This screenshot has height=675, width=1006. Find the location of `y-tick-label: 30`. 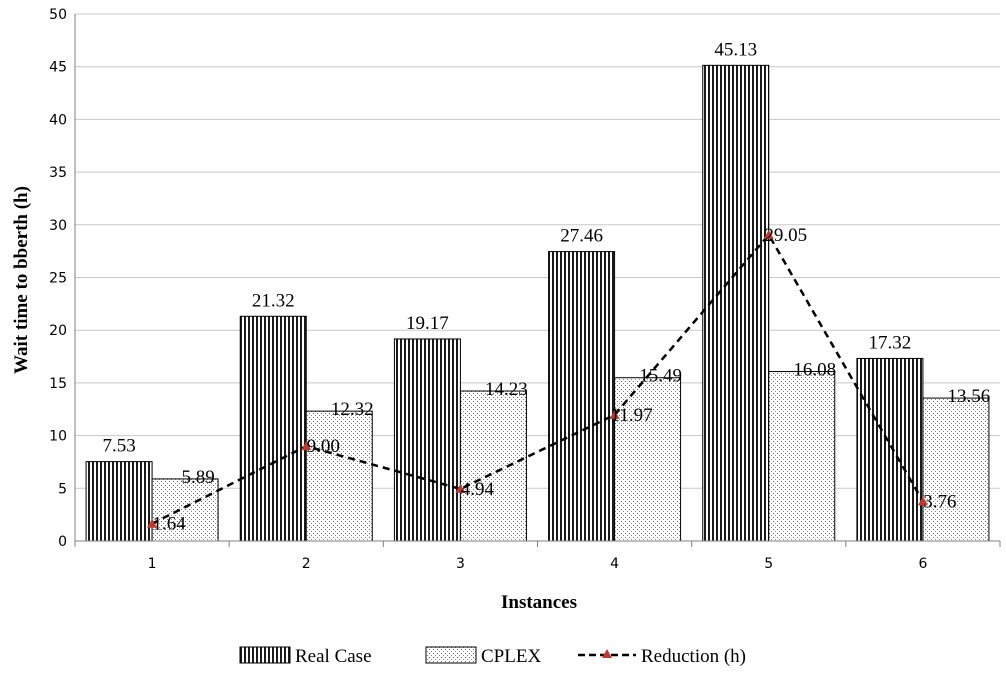

y-tick-label: 30 is located at coordinates (58, 226).